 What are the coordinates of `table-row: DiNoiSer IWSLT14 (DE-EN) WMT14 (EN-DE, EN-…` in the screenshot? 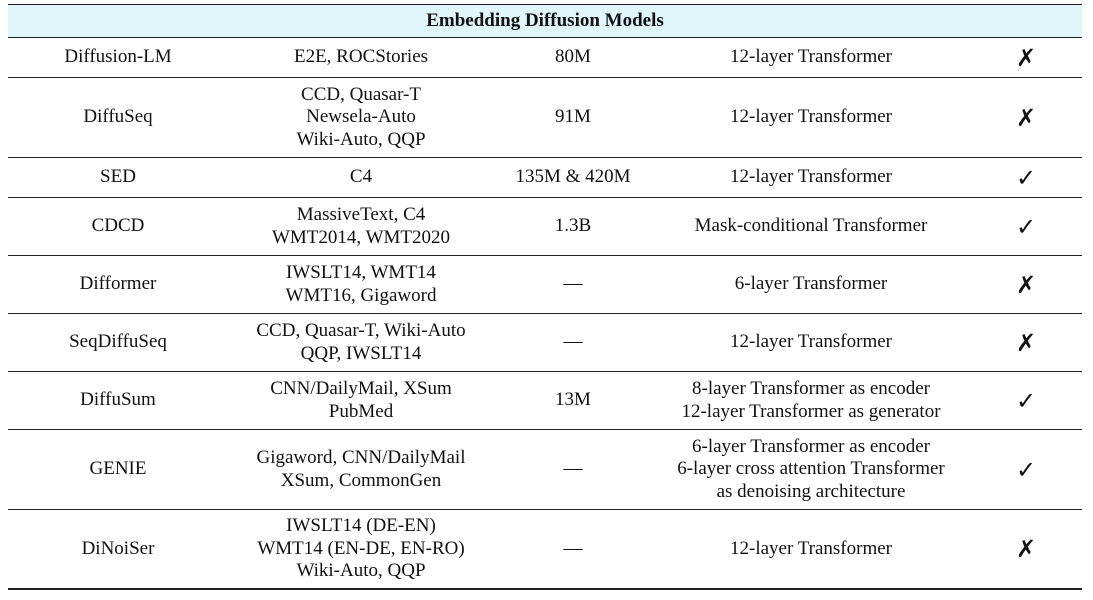 It's located at (545, 550).